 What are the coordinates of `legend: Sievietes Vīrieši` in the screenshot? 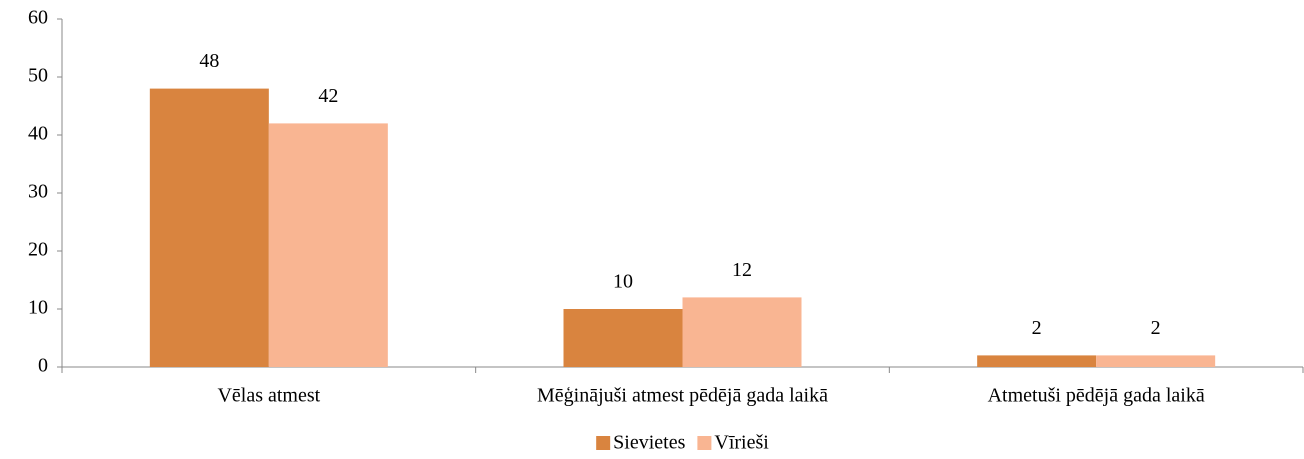 It's located at (682, 443).